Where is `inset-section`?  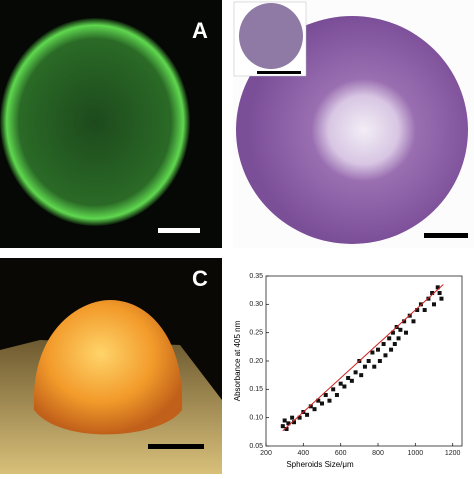
inset-section is located at coordinates (271, 36).